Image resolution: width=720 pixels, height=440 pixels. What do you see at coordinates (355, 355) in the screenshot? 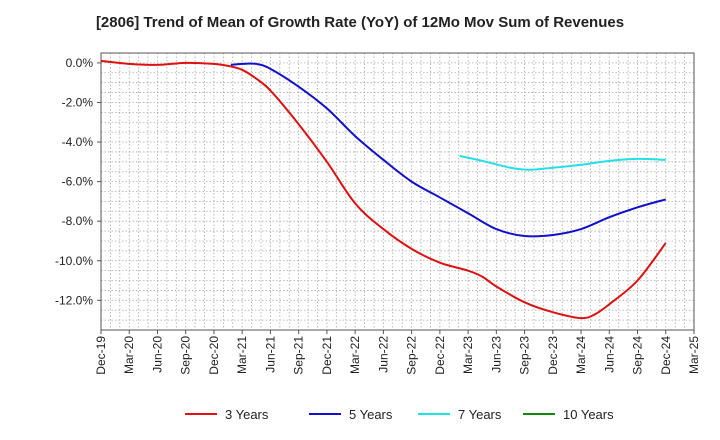
I see `x-tick-label: Mar-22` at bounding box center [355, 355].